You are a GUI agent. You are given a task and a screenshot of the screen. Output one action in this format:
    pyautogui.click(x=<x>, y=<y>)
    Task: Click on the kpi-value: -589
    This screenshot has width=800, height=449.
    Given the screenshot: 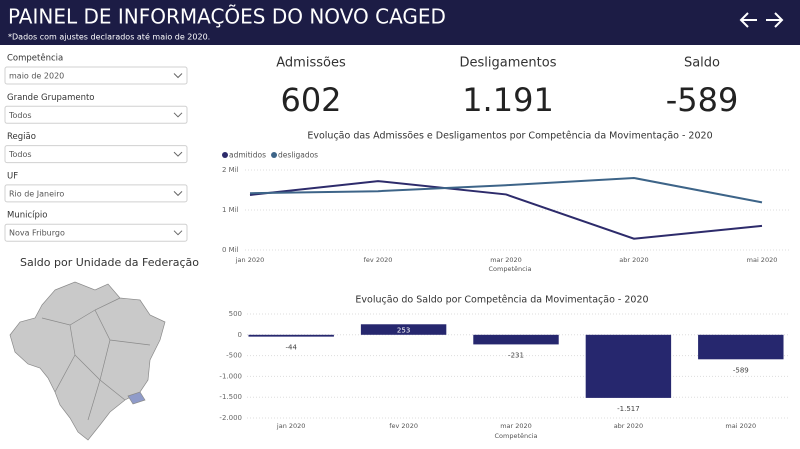 What is the action you would take?
    pyautogui.click(x=702, y=100)
    